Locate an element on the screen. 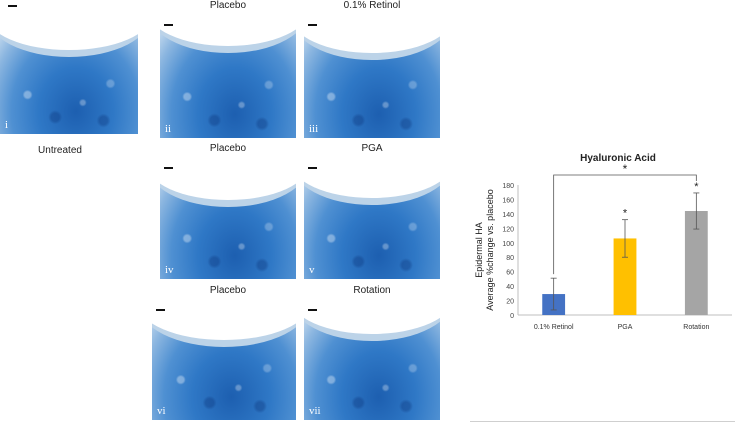  panel-caption-untreated: Untreated is located at coordinates (60, 150).